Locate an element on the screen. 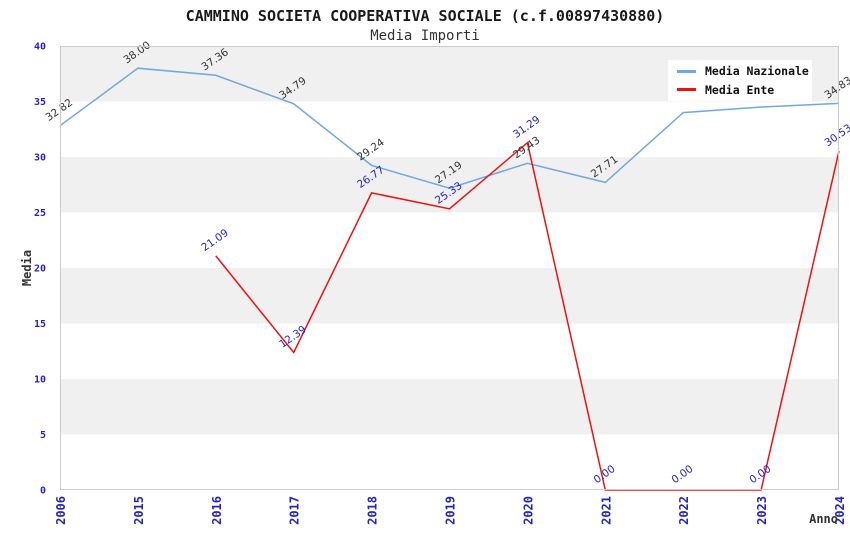 The image size is (850, 550). y-tick-label: 25 is located at coordinates (40, 213).